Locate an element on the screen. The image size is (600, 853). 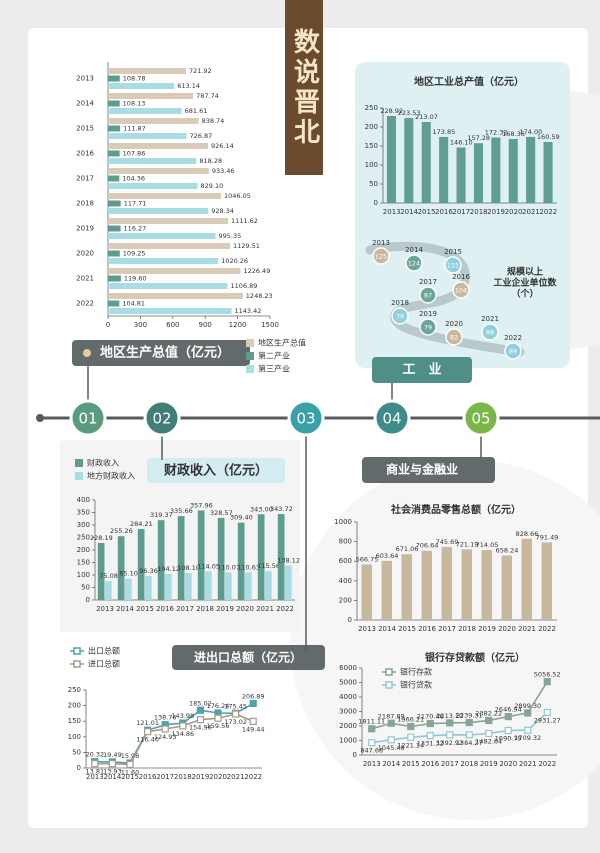
y-tick-label: 600 is located at coordinates (345, 561).